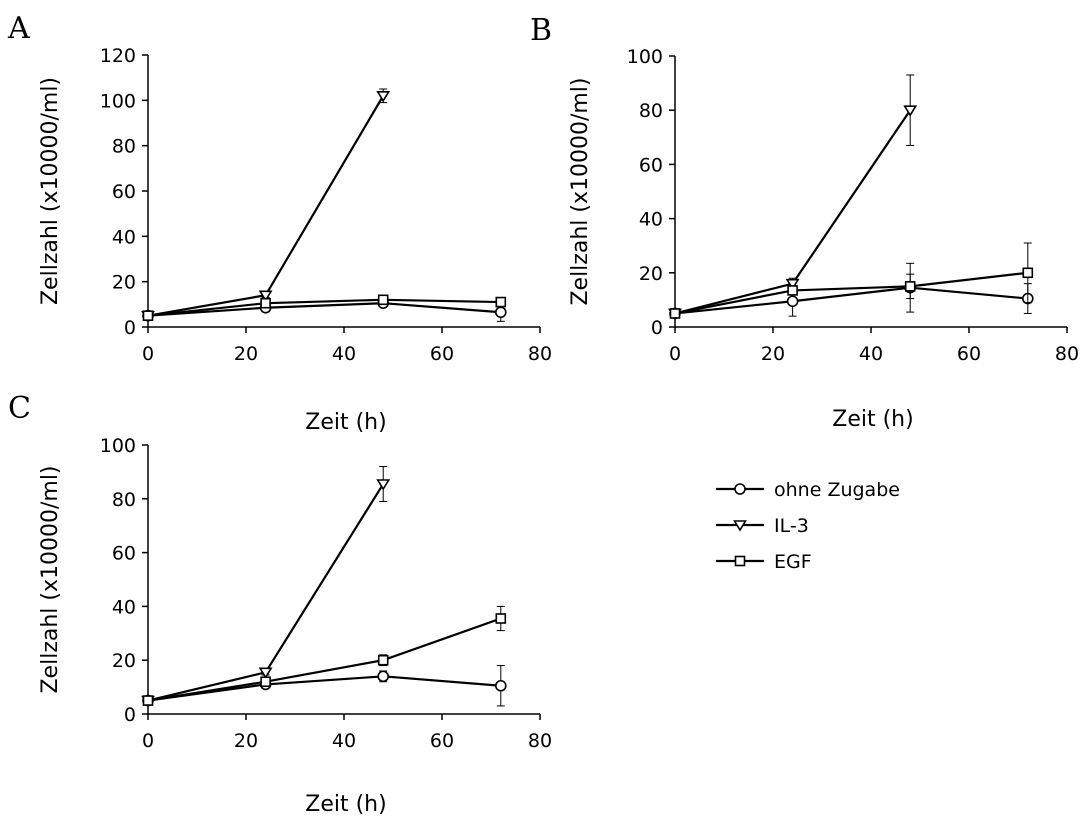 This screenshot has height=820, width=1081. Describe the element at coordinates (541, 30) in the screenshot. I see `panel-label: B` at that location.